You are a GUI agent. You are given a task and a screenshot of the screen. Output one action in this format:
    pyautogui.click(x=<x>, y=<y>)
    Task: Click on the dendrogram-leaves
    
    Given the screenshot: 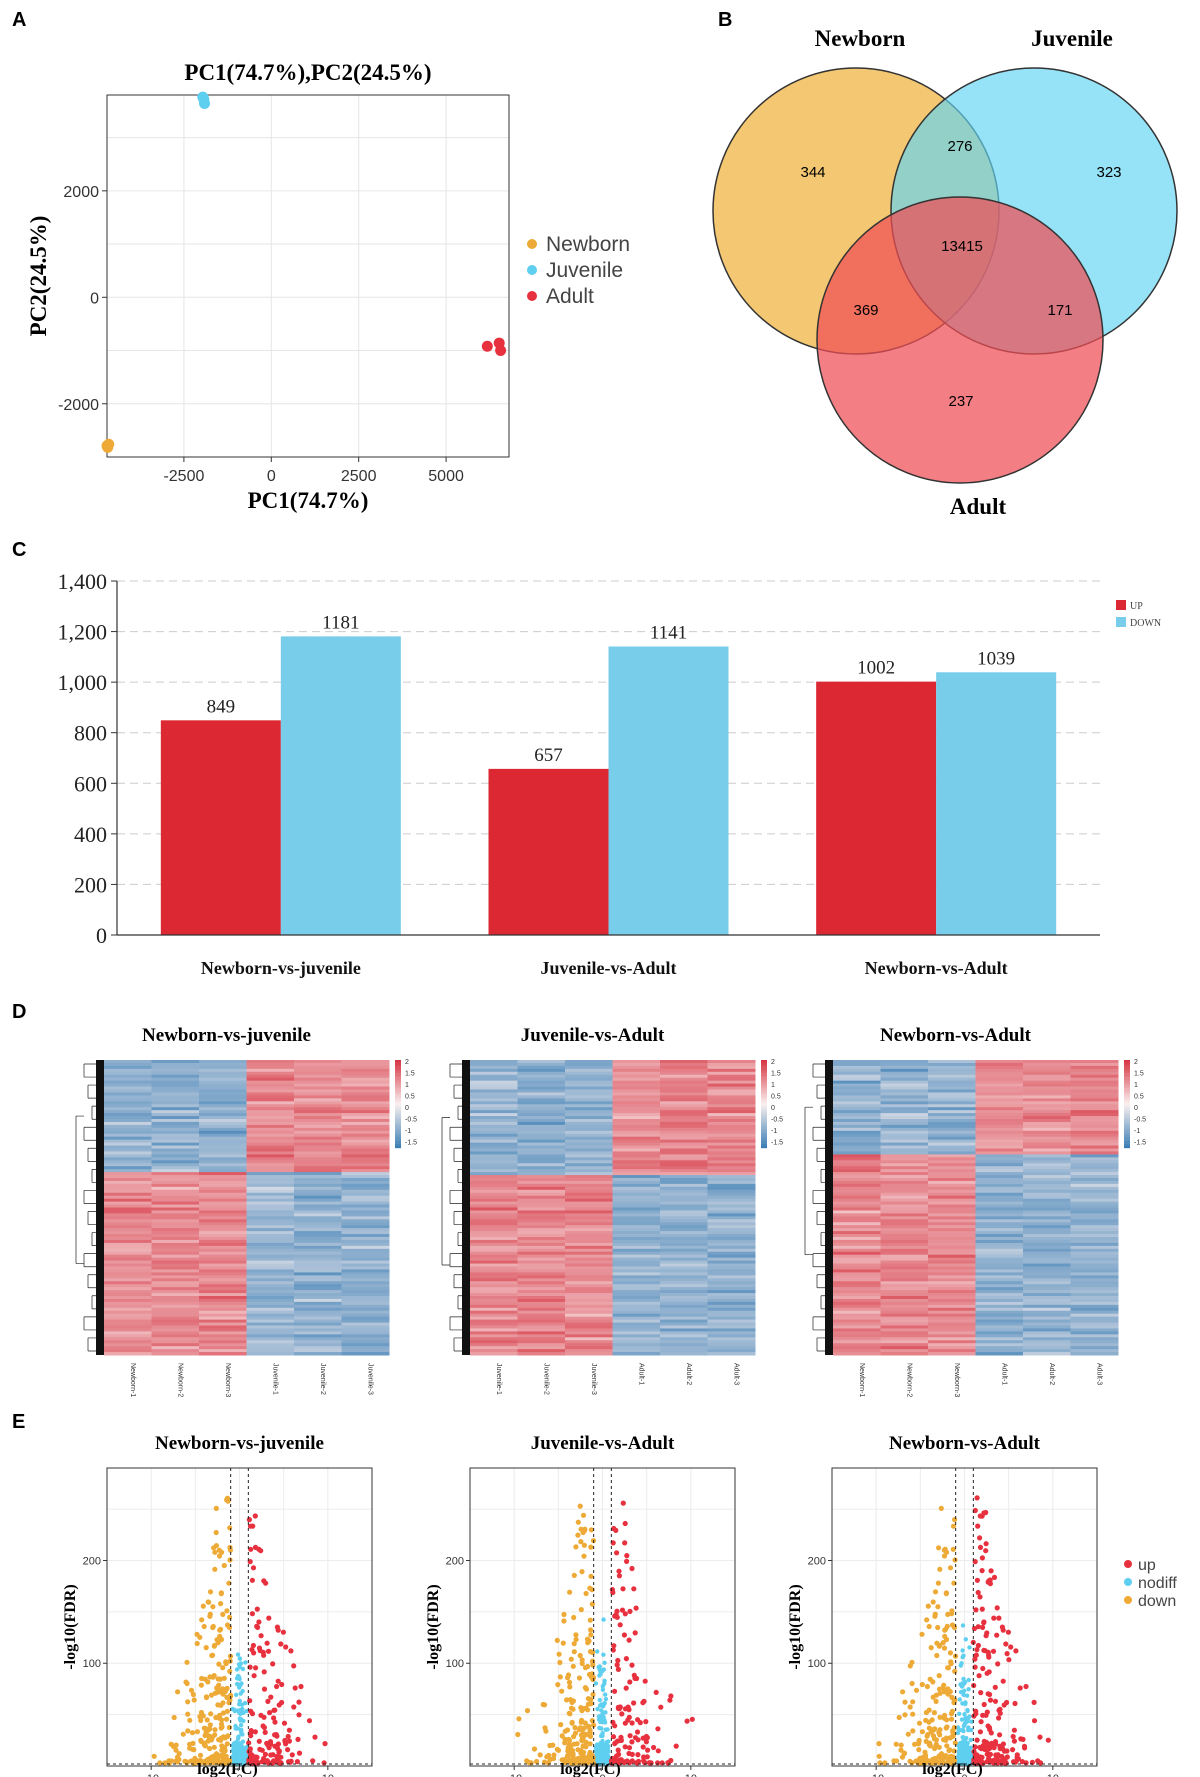 What is the action you would take?
    pyautogui.click(x=829, y=1207)
    